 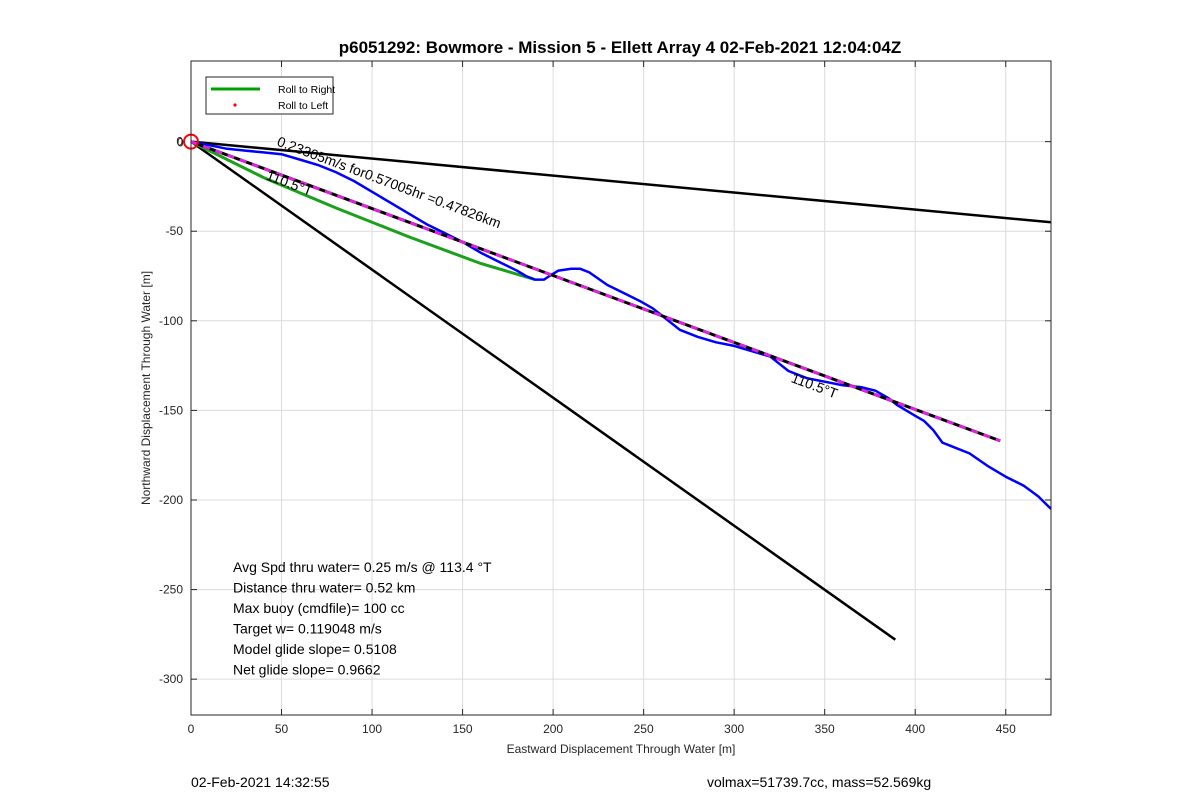 I want to click on x-tick-label: 400, so click(x=915, y=729).